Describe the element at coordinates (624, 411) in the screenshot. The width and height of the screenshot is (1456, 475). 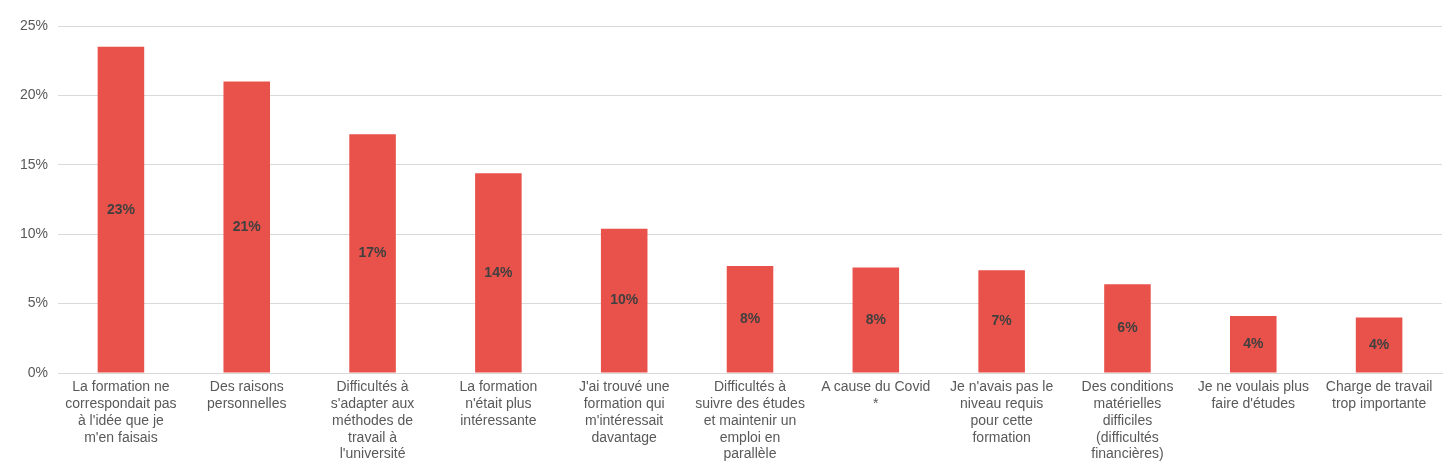
I see `x-tick-label: J'ai trouvé une formation qui m'intéressait davantage` at that location.